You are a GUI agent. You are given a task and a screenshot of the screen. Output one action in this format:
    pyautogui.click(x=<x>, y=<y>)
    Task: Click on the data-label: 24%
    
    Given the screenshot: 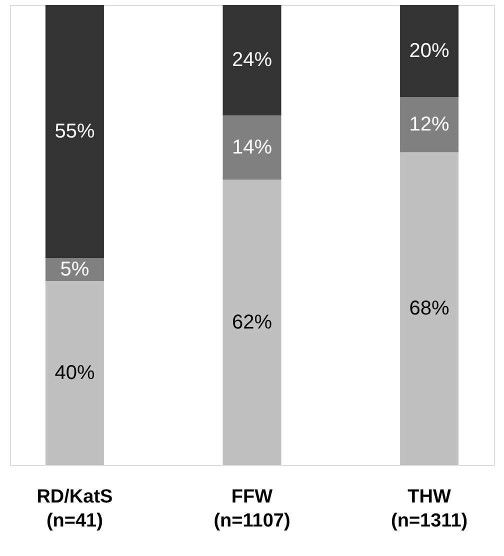 What is the action you would take?
    pyautogui.click(x=252, y=60)
    